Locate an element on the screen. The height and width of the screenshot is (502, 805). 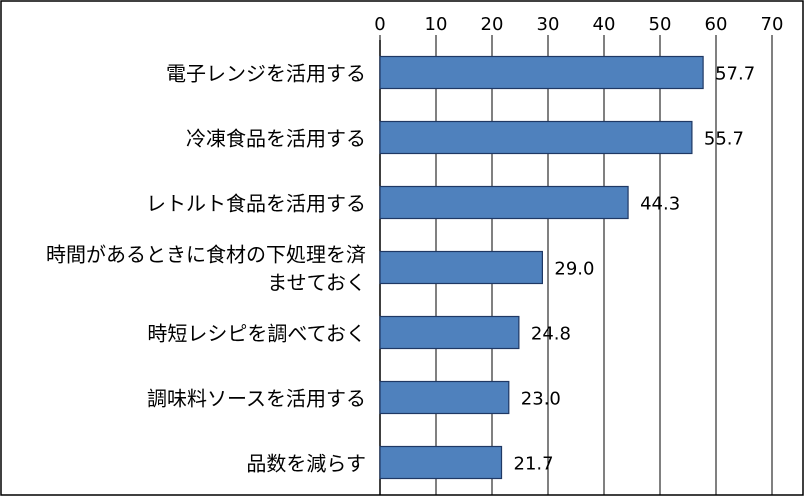
x-tick-label: 0 is located at coordinates (379, 24).